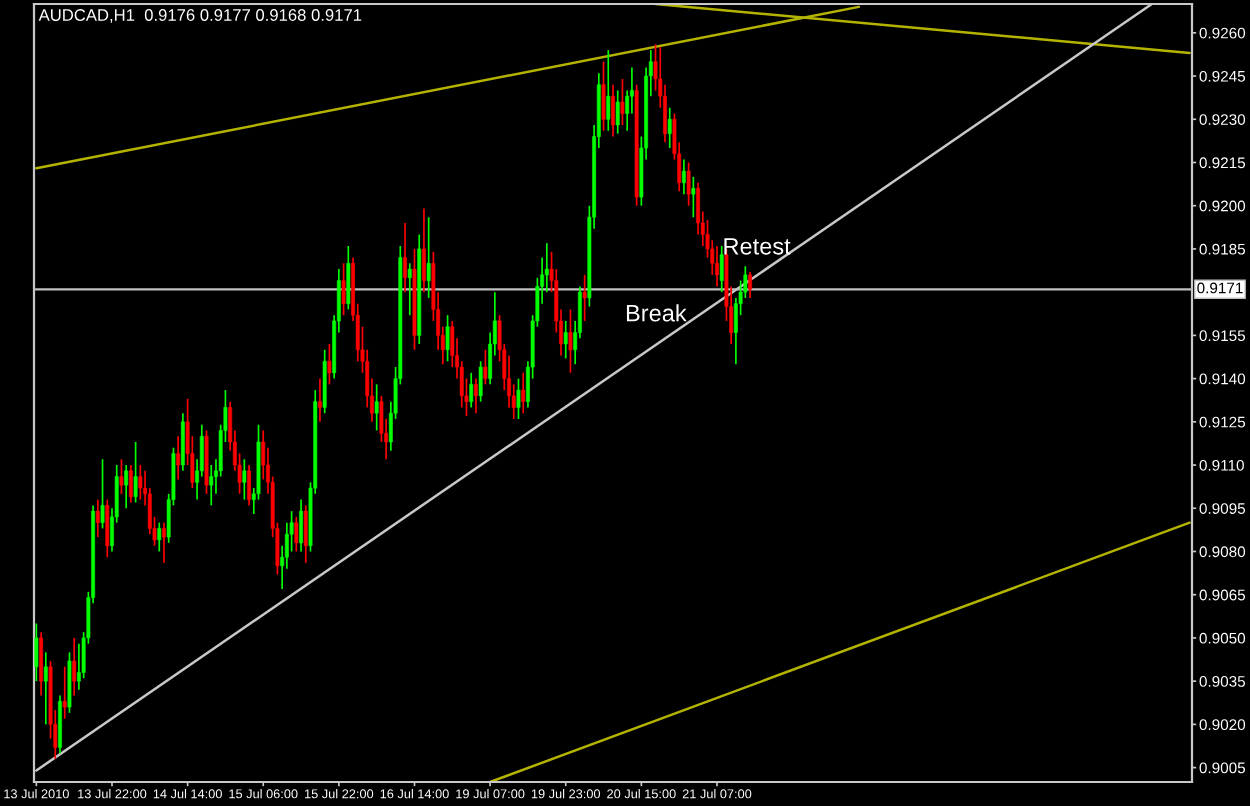  What do you see at coordinates (200, 16) in the screenshot?
I see `chart-title: AUDCAD,H1 0.9176 0.9177 0.9168 0.9171` at bounding box center [200, 16].